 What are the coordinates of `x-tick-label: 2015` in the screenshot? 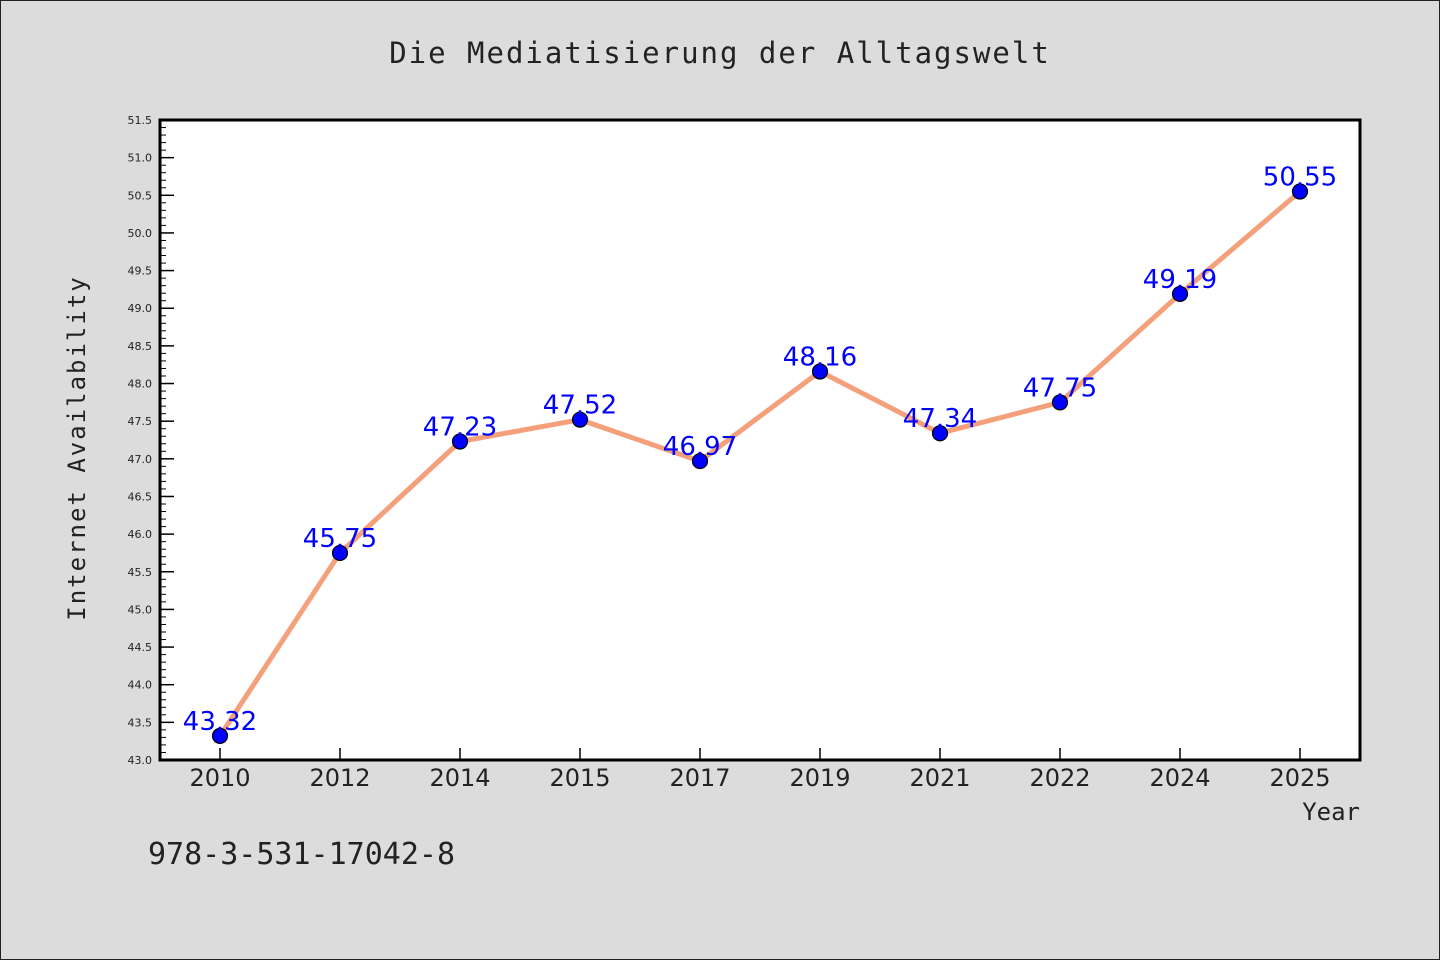 It's located at (579, 778).